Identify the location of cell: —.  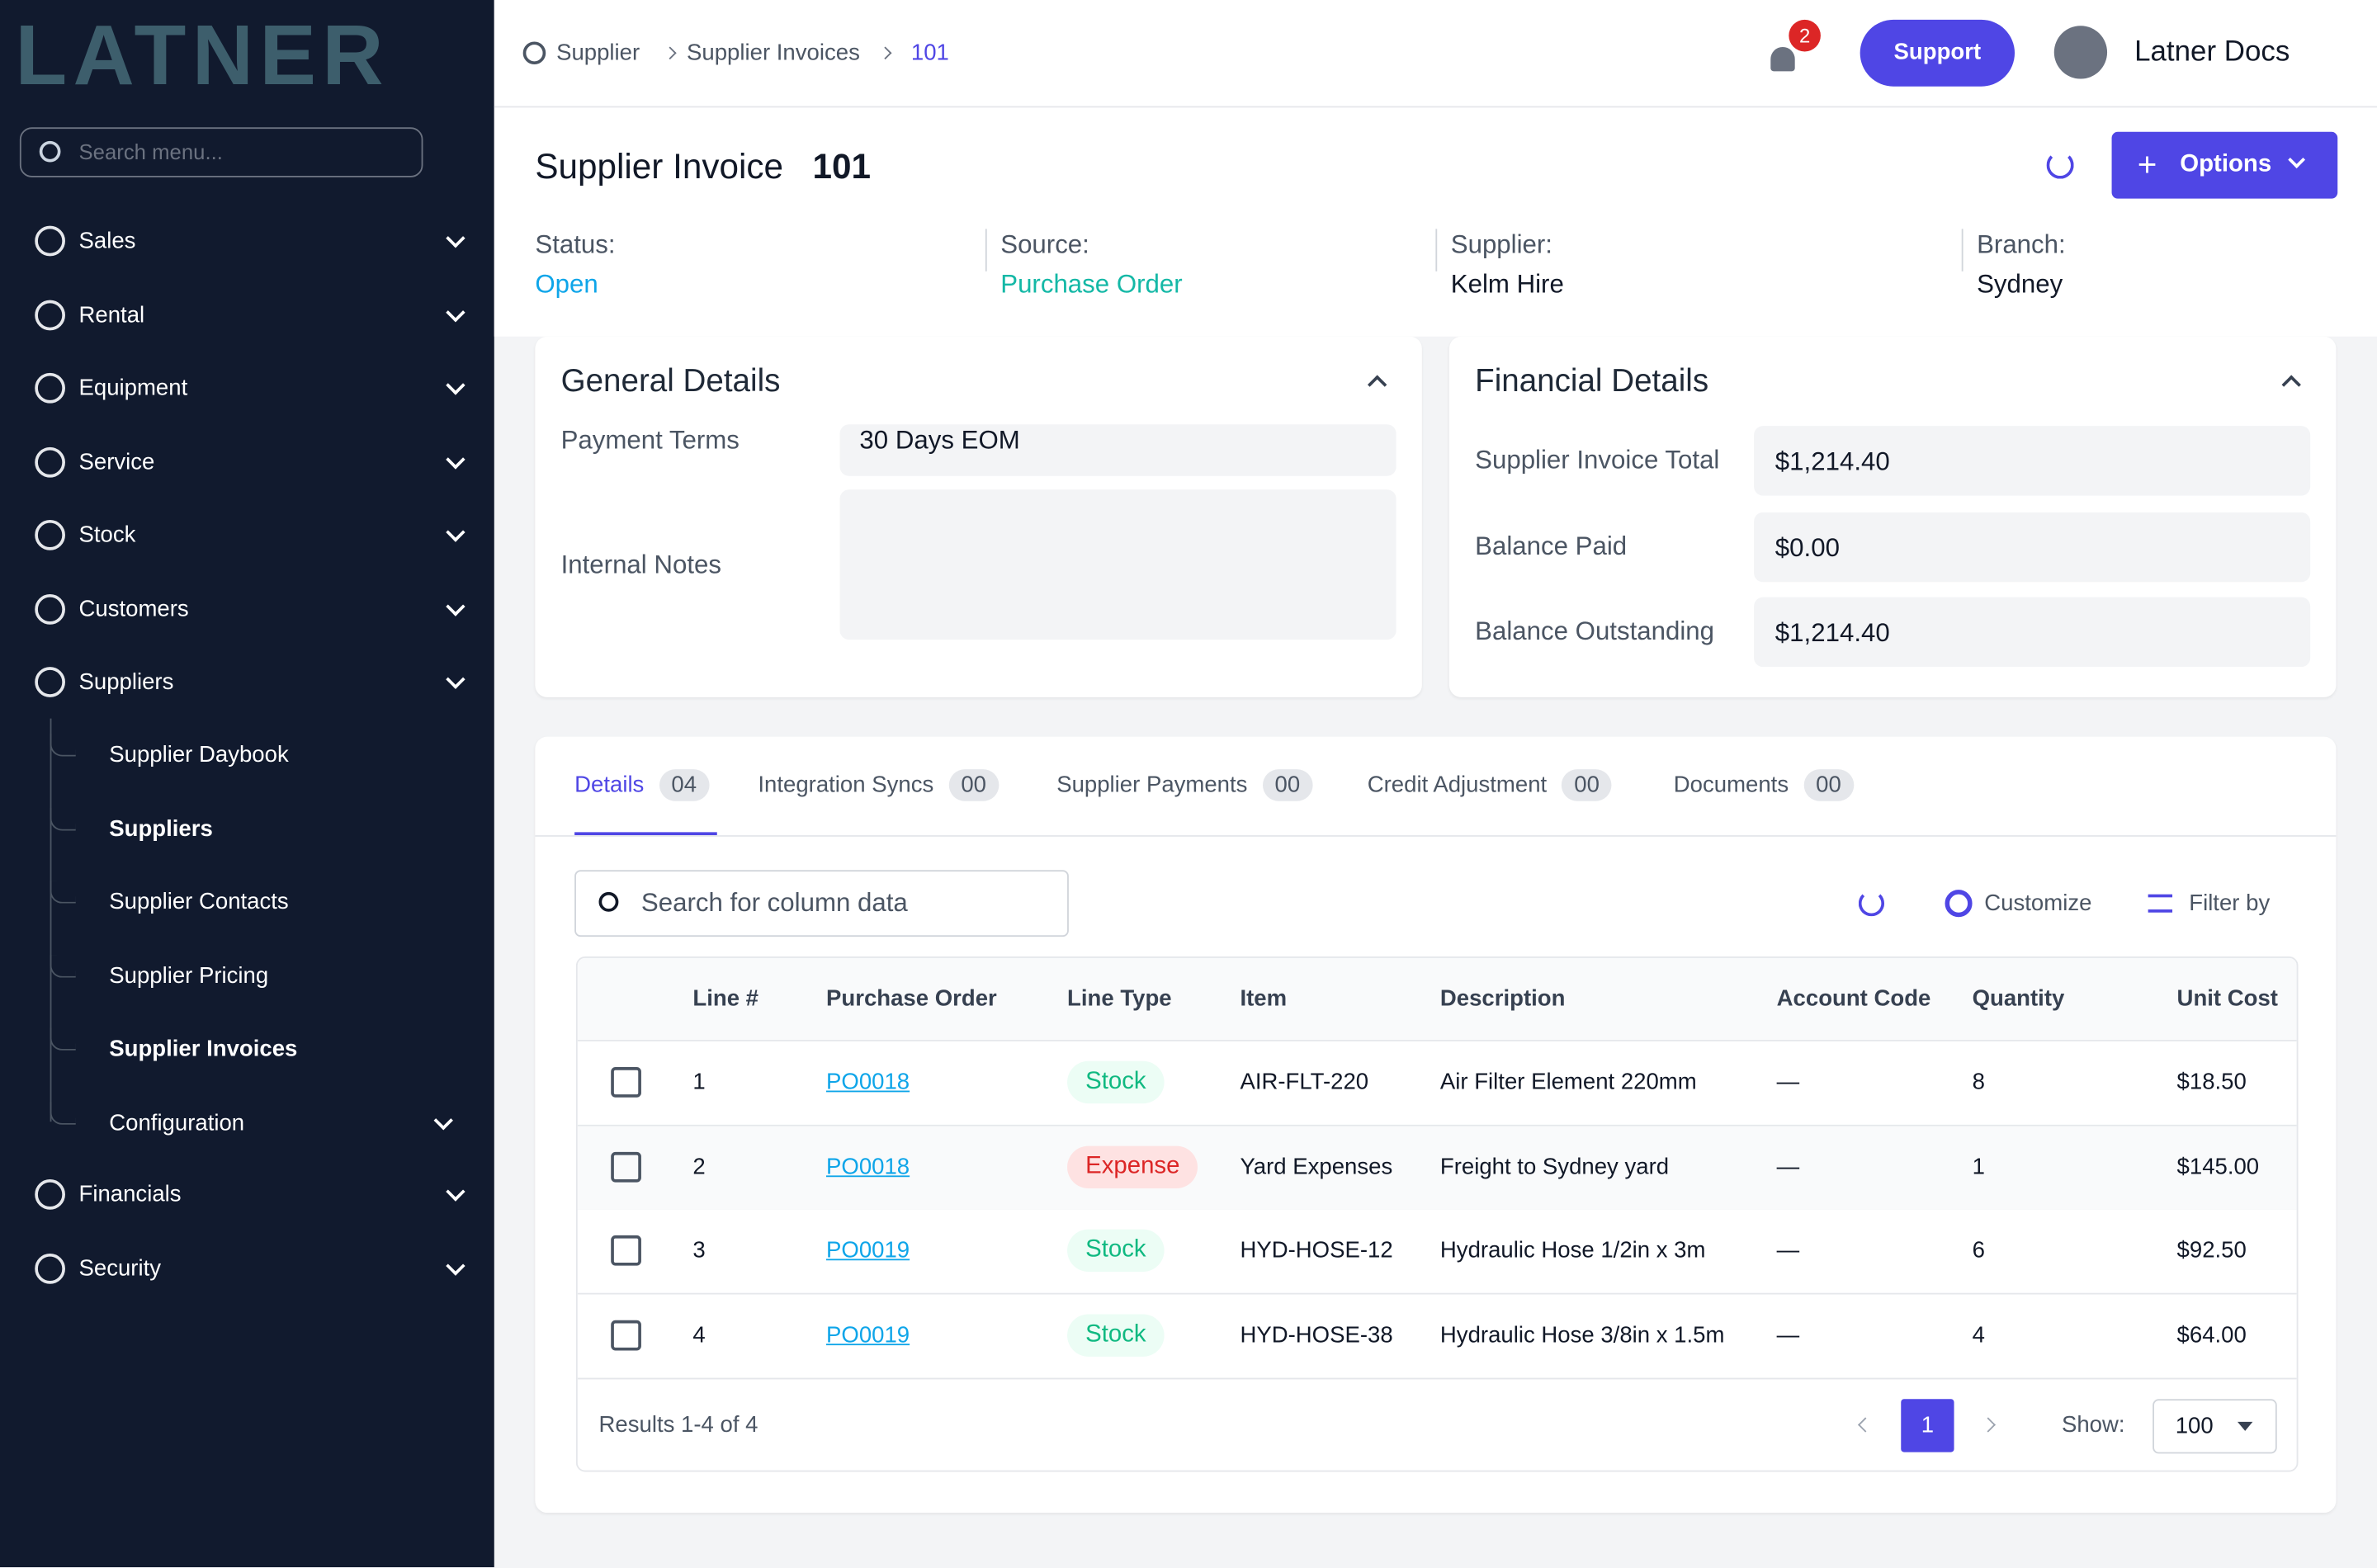
(1788, 1082).